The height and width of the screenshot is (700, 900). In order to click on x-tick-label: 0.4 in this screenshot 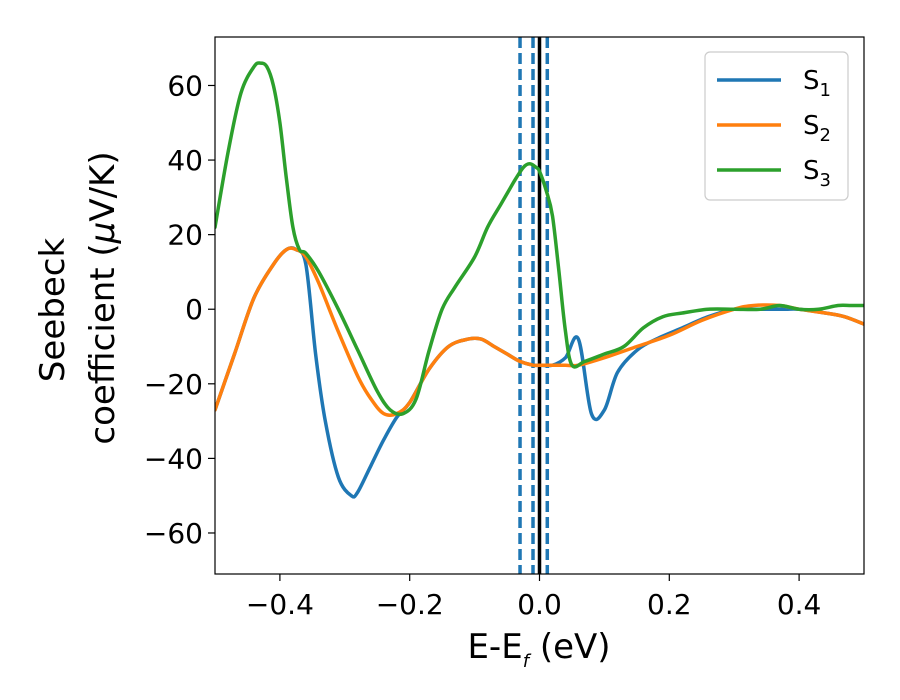, I will do `click(799, 604)`.